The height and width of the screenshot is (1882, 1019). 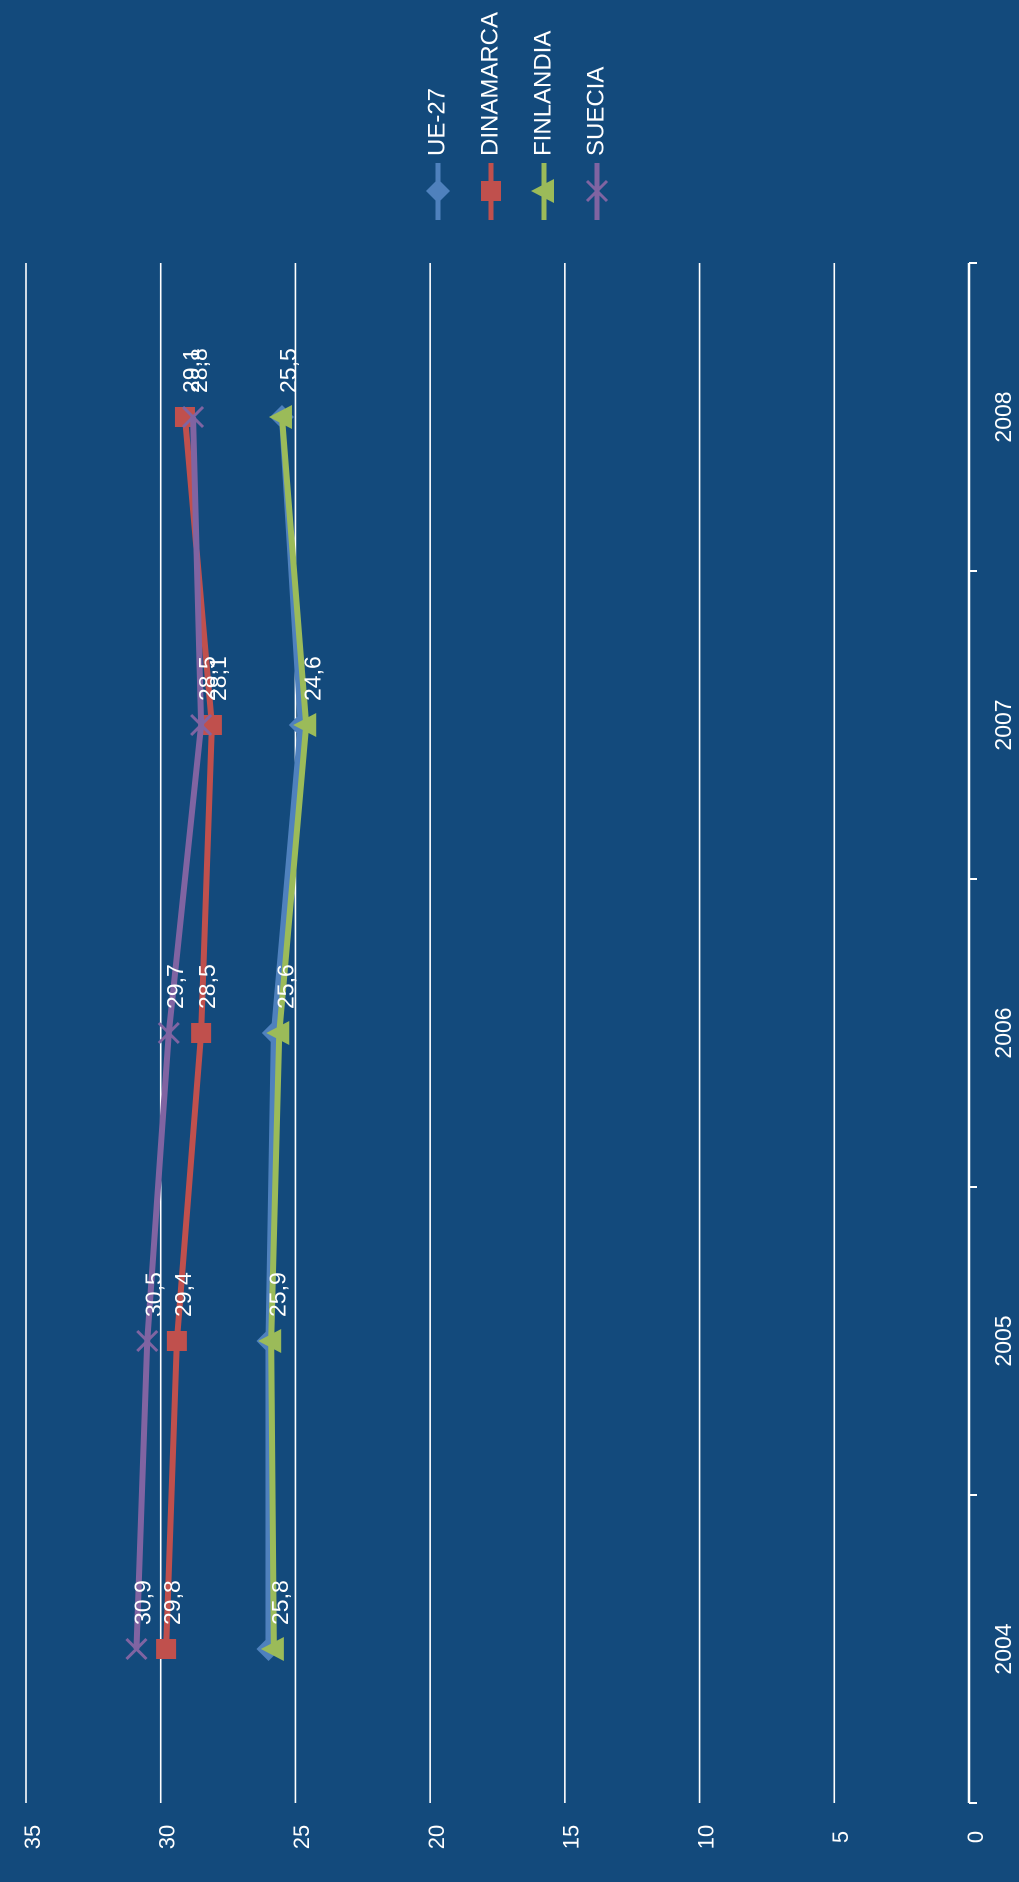 What do you see at coordinates (489, 84) in the screenshot?
I see `legend-label: DINAMARCA` at bounding box center [489, 84].